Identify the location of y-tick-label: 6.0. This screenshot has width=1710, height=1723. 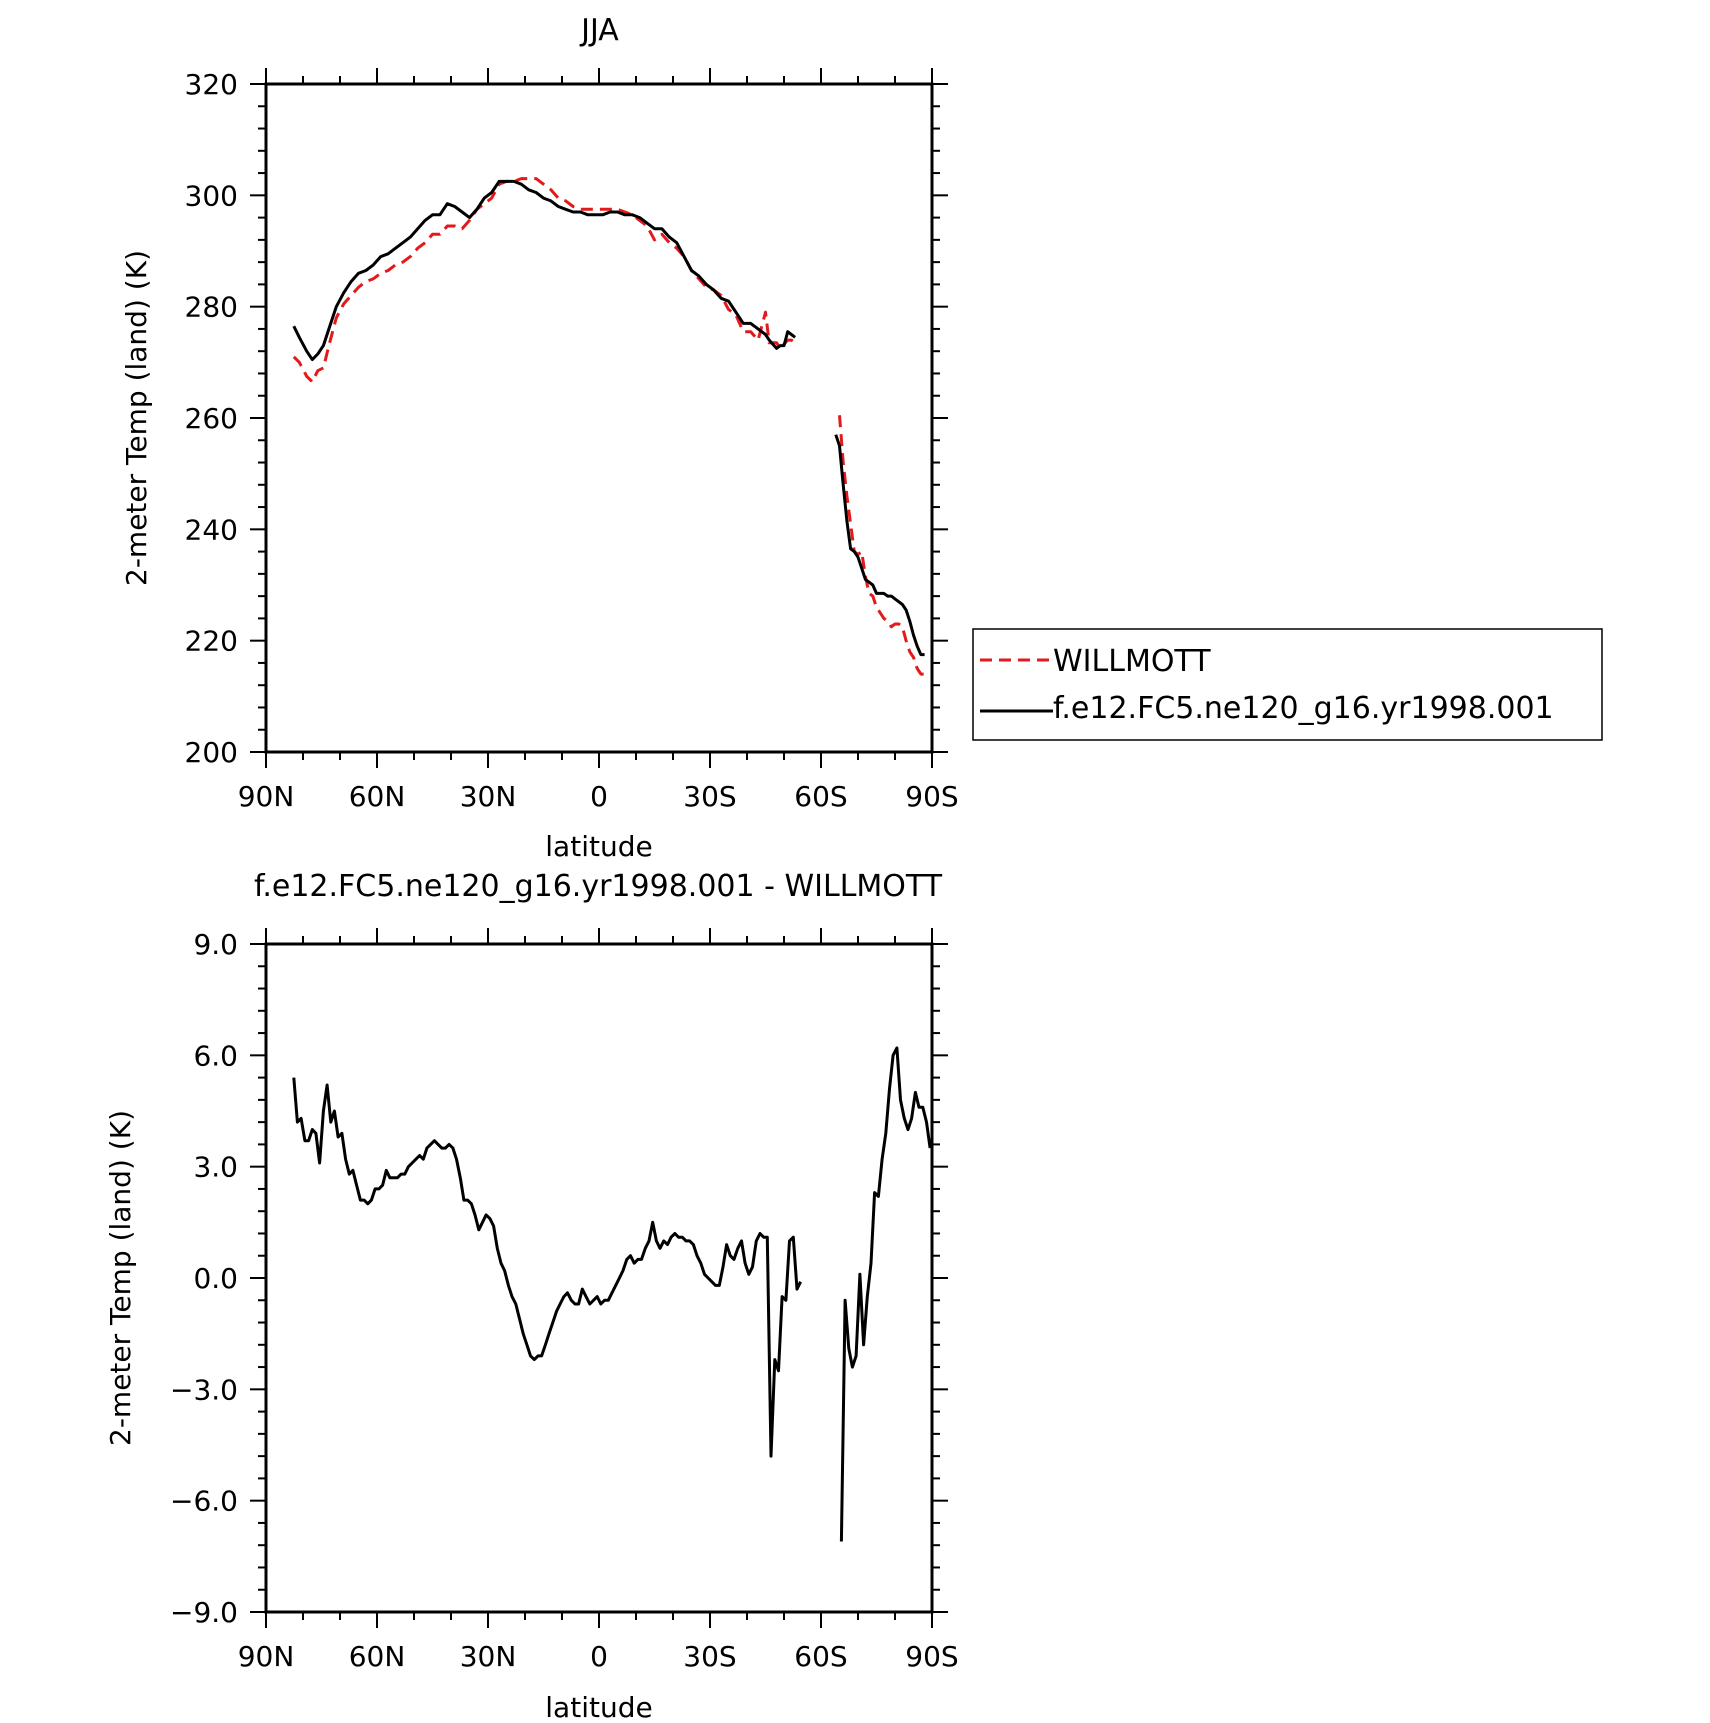
(215, 1055).